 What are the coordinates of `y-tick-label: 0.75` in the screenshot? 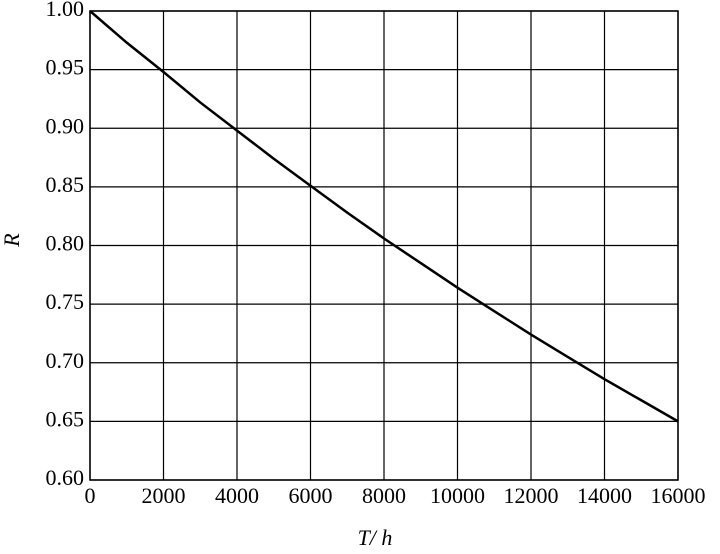 It's located at (65, 301).